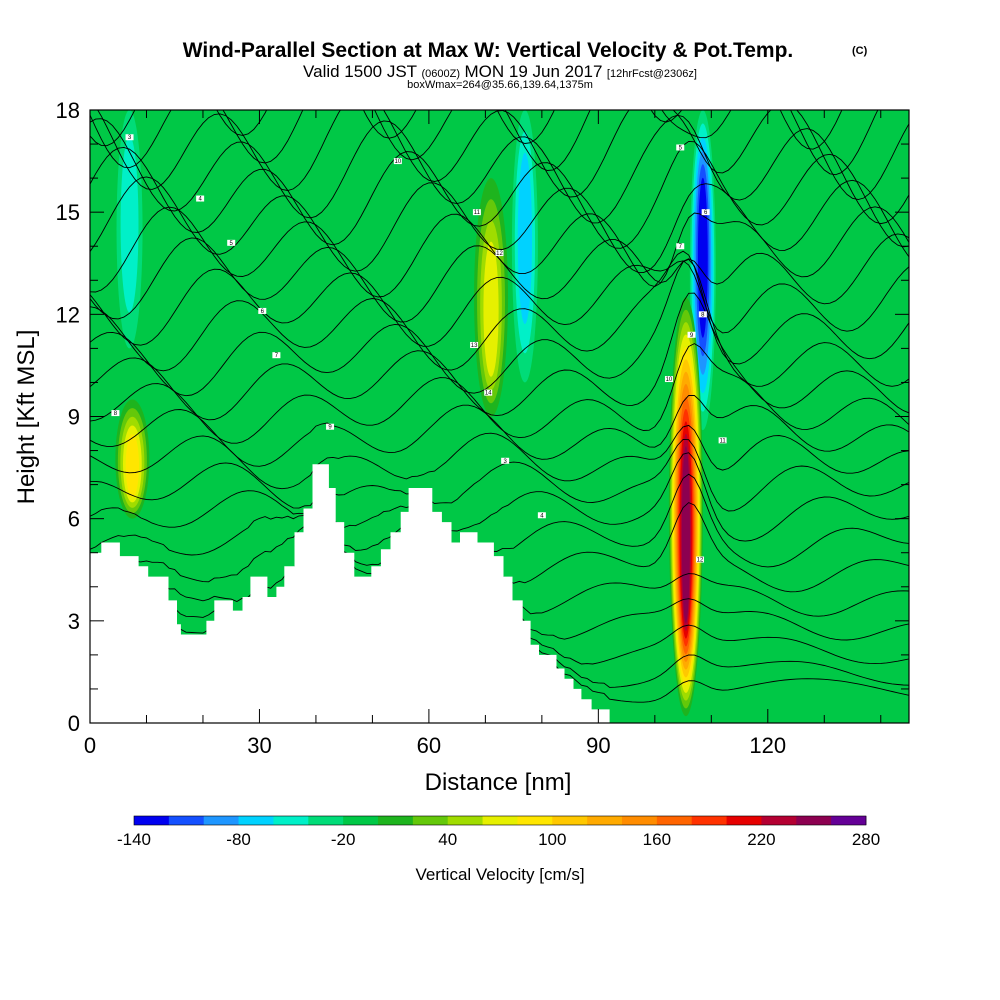 The height and width of the screenshot is (1000, 1000). I want to click on colorbar-tick-label: -20, so click(343, 839).